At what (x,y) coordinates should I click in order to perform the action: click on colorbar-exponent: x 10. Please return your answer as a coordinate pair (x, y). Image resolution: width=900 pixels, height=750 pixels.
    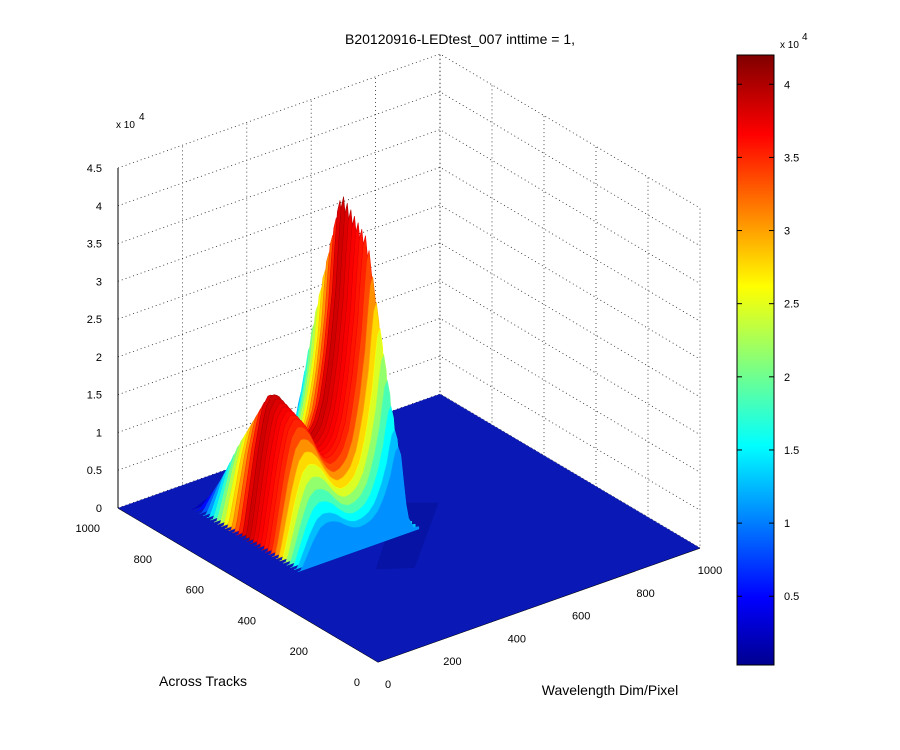
    Looking at the image, I should click on (789, 45).